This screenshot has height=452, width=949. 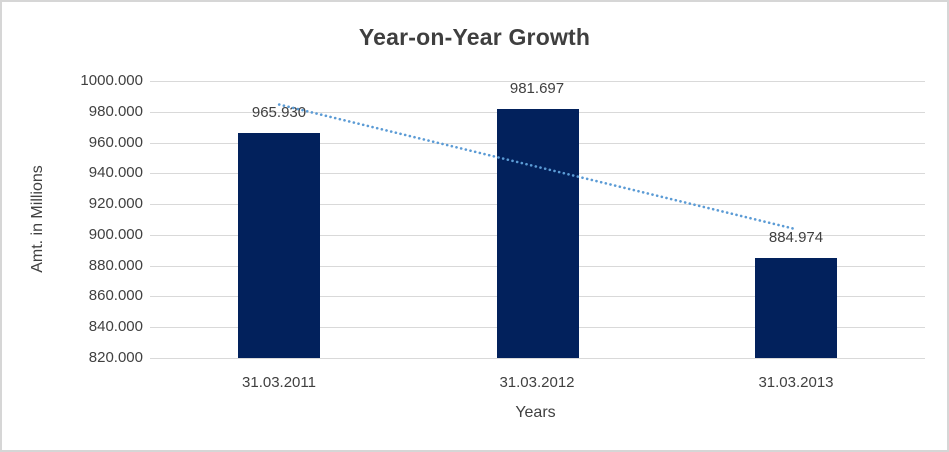 I want to click on x-axis-title: Years, so click(x=535, y=412).